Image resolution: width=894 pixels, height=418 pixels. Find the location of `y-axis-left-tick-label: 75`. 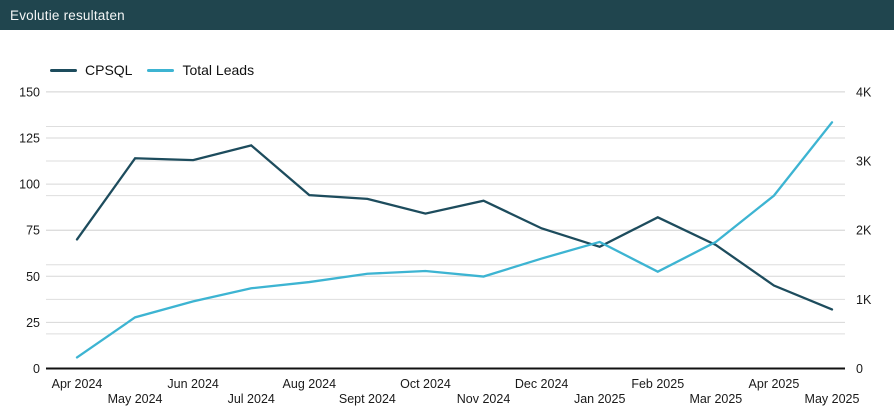

y-axis-left-tick-label: 75 is located at coordinates (33, 231).